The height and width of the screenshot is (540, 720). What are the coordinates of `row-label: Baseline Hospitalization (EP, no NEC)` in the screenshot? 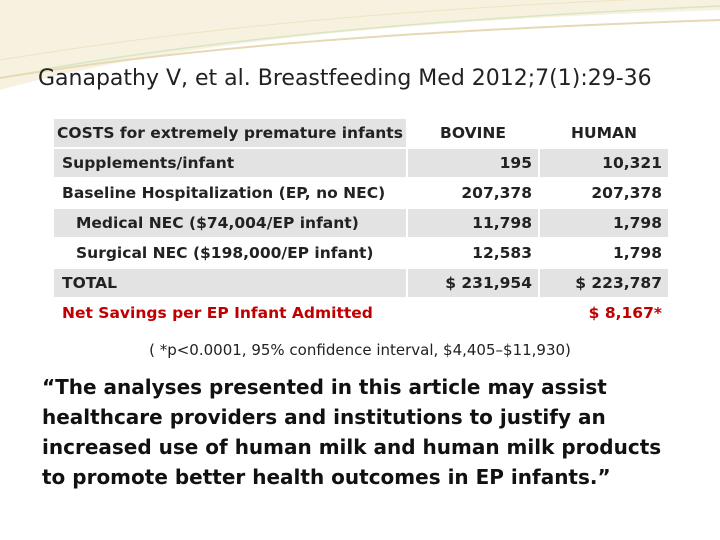 It's located at (224, 193).